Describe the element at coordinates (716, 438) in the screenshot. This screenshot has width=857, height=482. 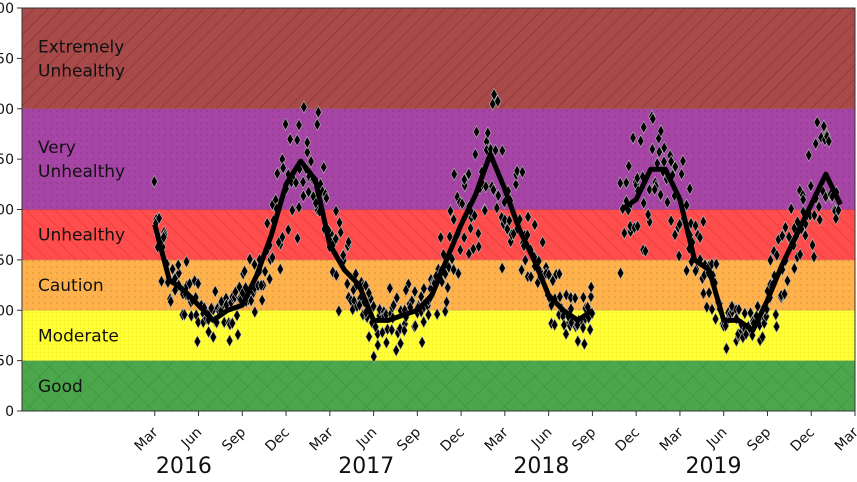
I see `x-month-label: Jun` at that location.